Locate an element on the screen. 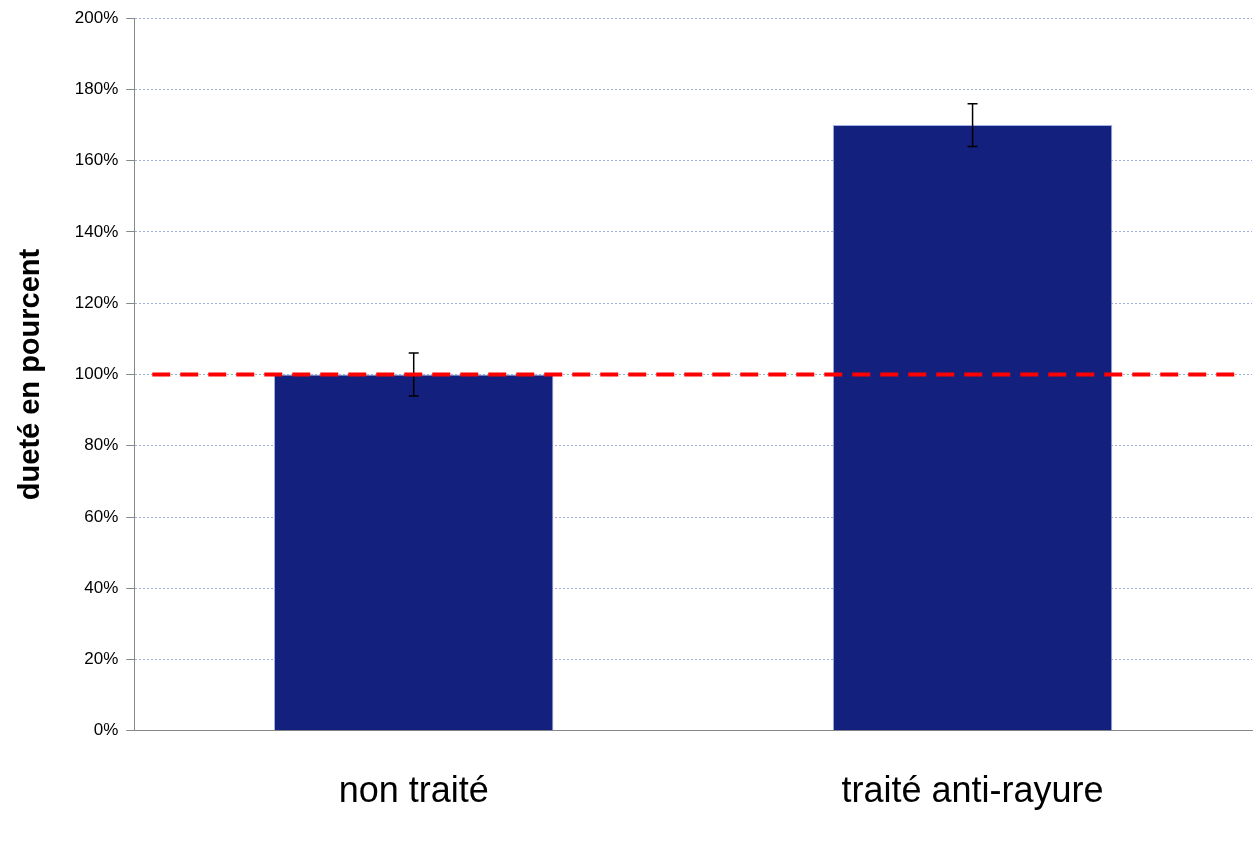 Image resolution: width=1254 pixels, height=864 pixels. y-tick-label: 160% is located at coordinates (96, 160).